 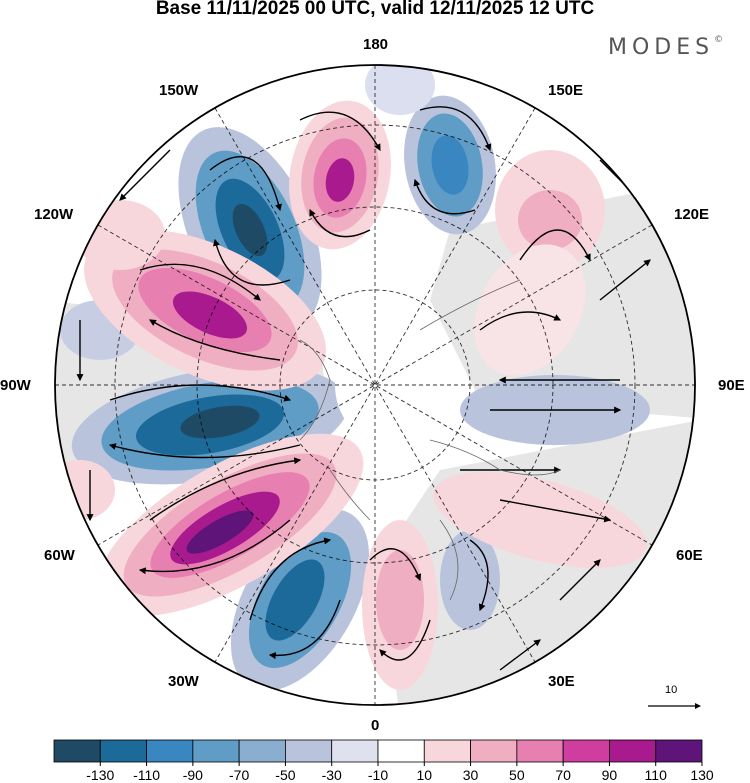 I want to click on colorbar-tick-label: -130, so click(x=100, y=775).